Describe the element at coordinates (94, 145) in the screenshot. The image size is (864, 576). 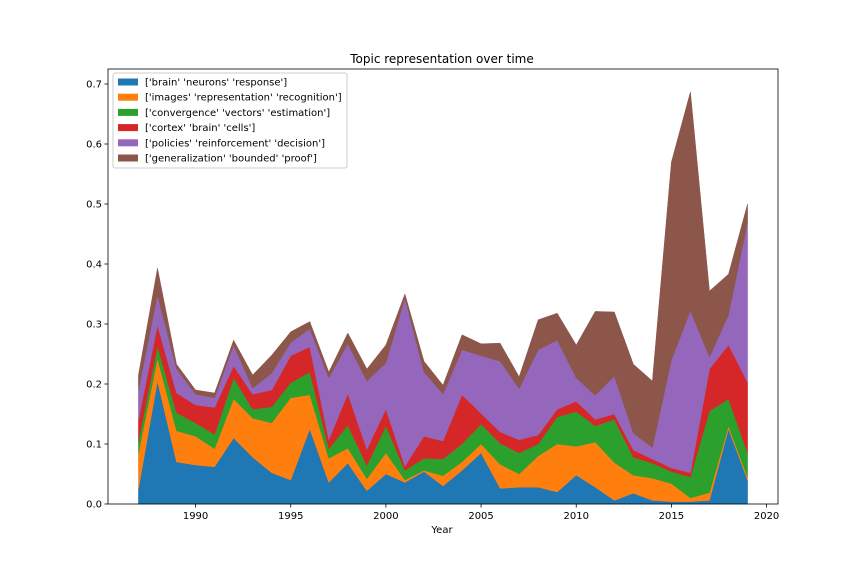
I see `y-tick-label: 0.6` at that location.